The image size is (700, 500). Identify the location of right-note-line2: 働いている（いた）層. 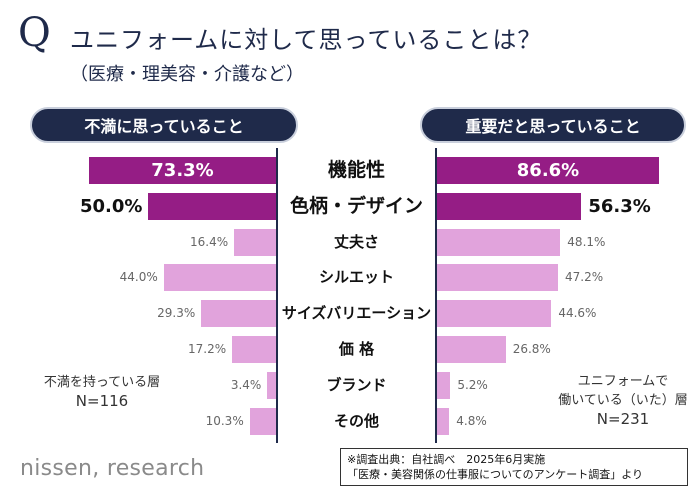
(623, 400).